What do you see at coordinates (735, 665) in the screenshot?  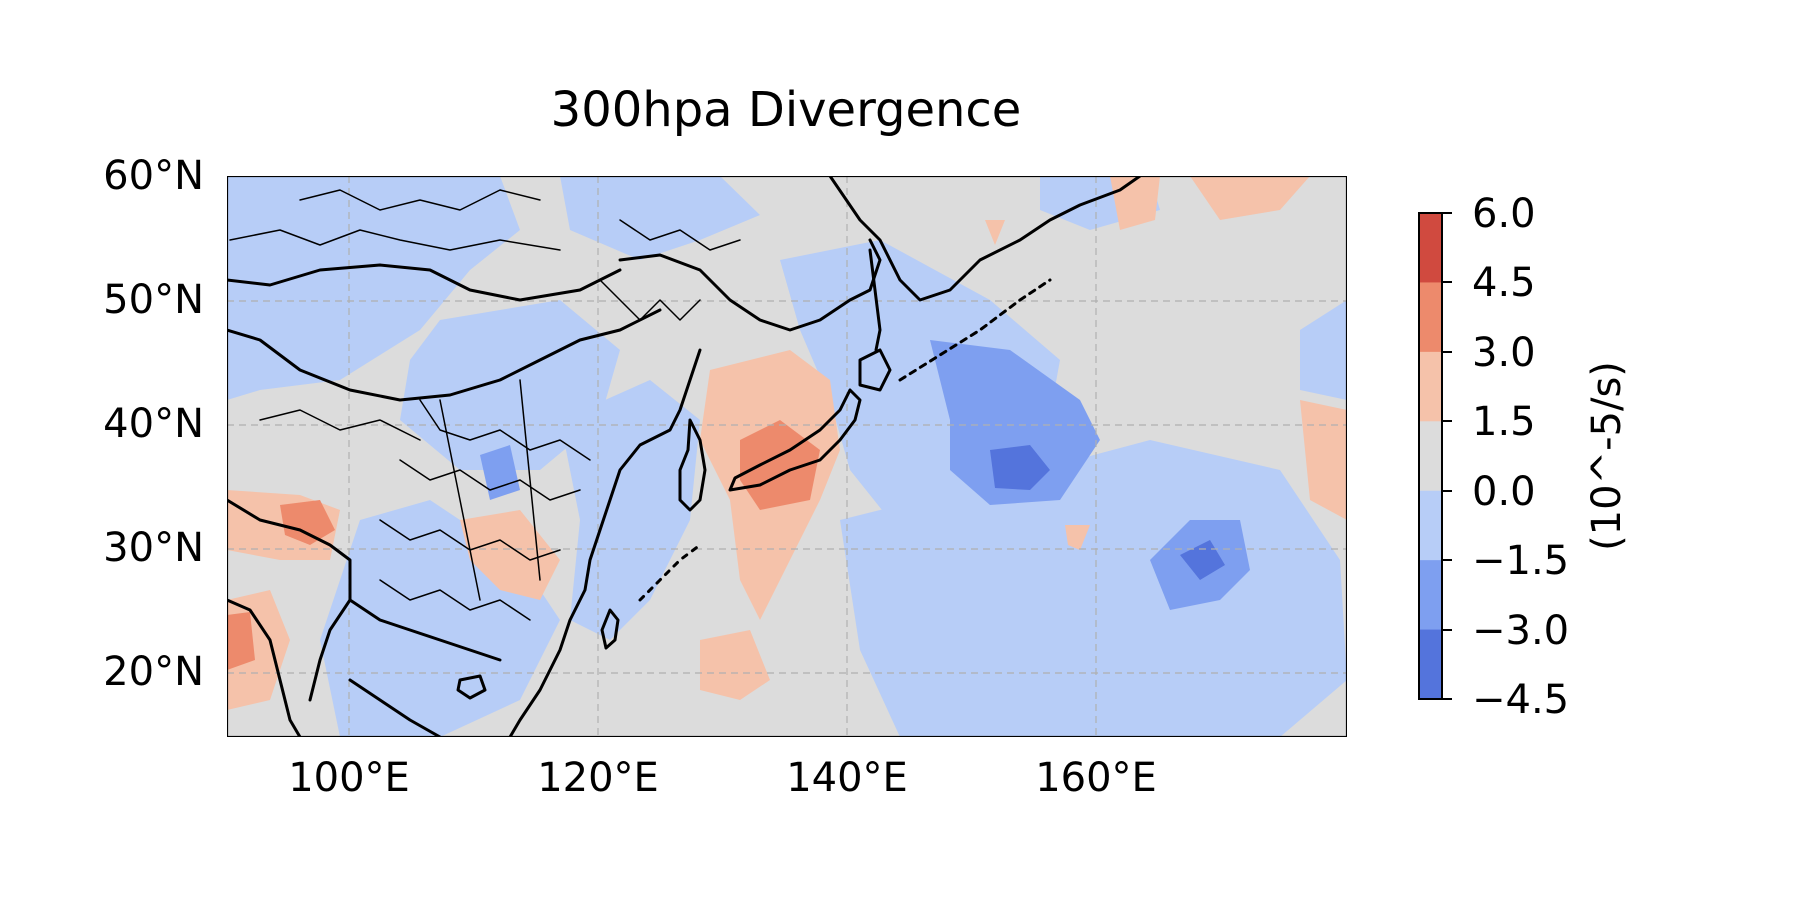 I see `pos-region-philippine-sea` at bounding box center [735, 665].